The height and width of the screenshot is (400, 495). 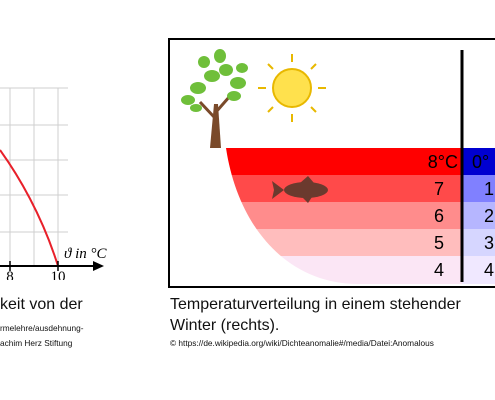 I want to click on expansion-graph: ϑ in °C 8 10, so click(x=54, y=183).